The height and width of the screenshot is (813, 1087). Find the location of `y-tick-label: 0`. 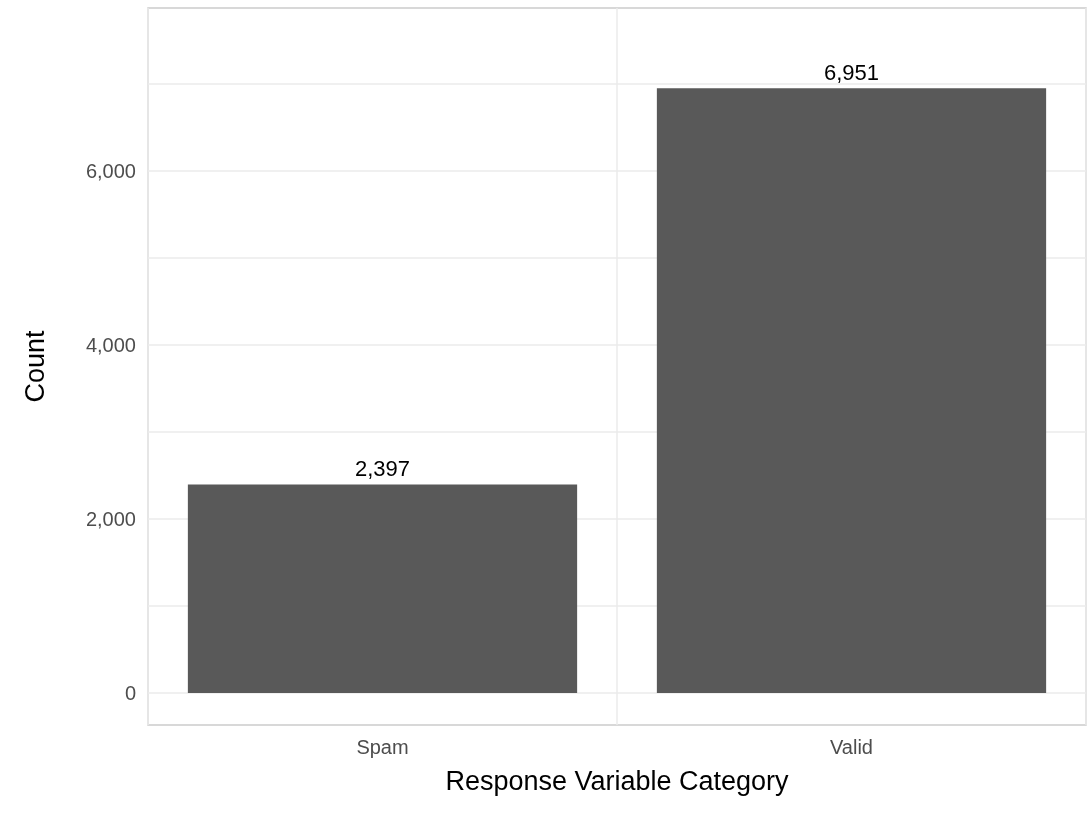

y-tick-label: 0 is located at coordinates (130, 692).